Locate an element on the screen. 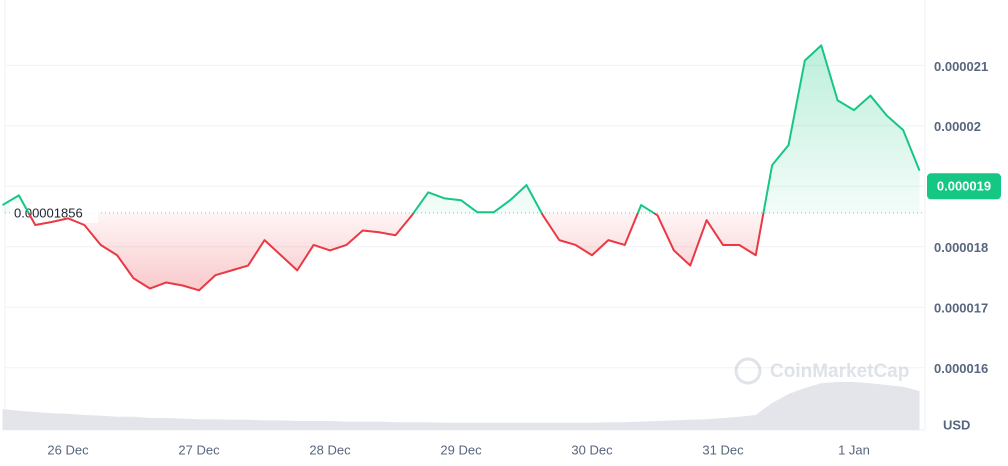  y-tick-label: 0.00002 is located at coordinates (957, 126).